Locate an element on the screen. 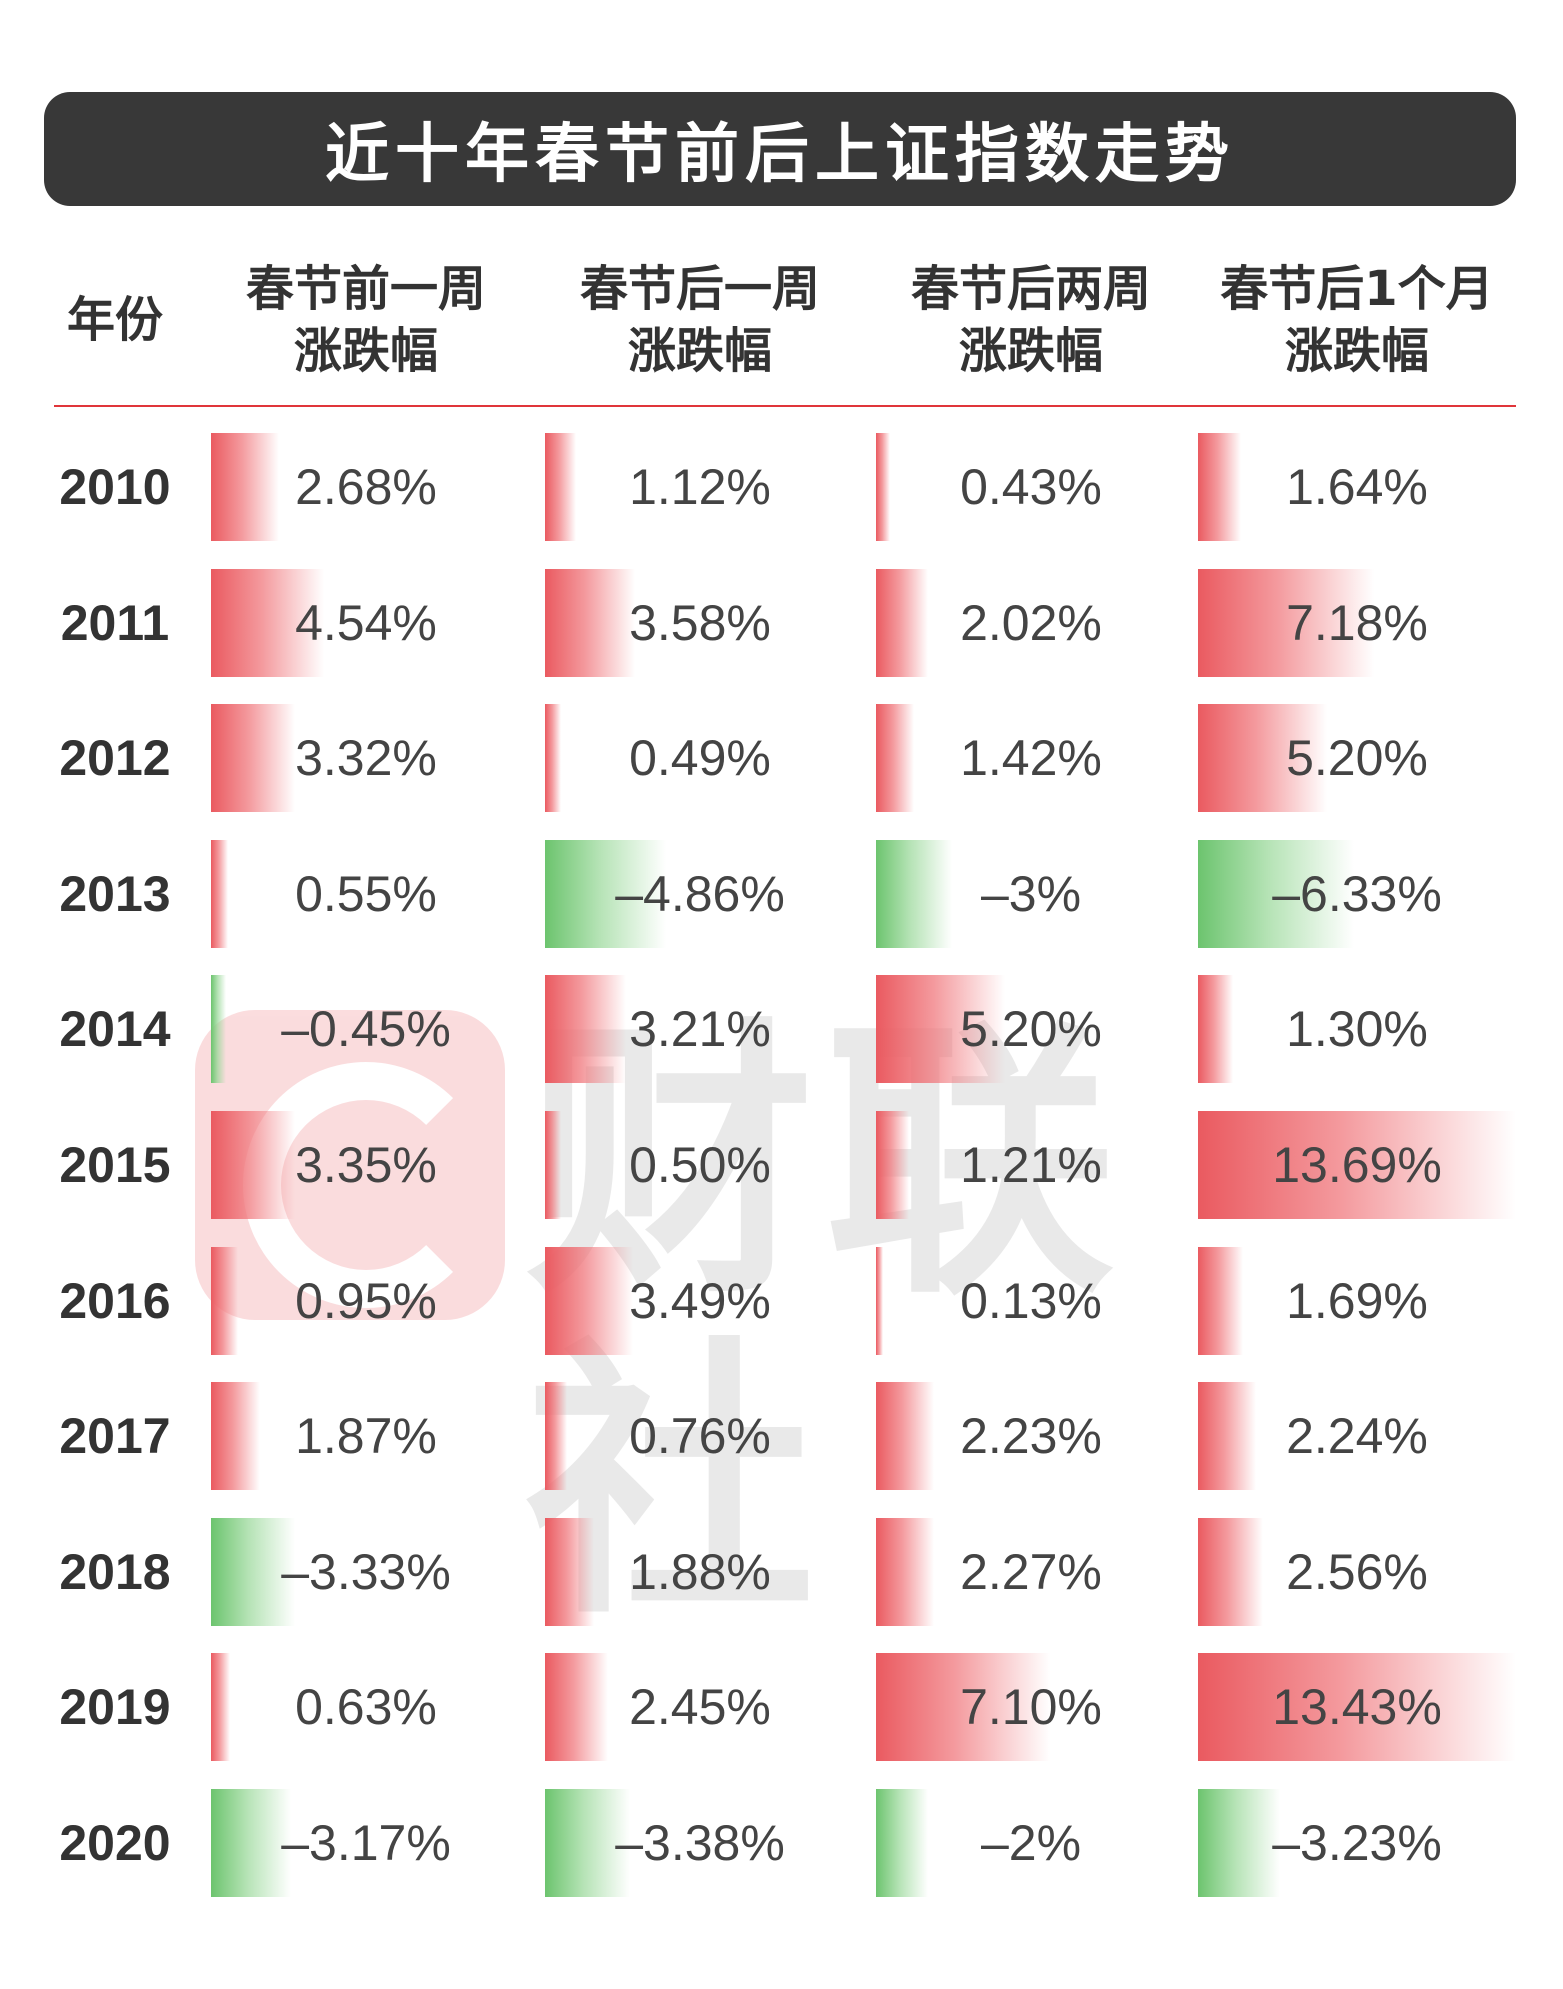  value-label: –3.38% is located at coordinates (700, 1843).